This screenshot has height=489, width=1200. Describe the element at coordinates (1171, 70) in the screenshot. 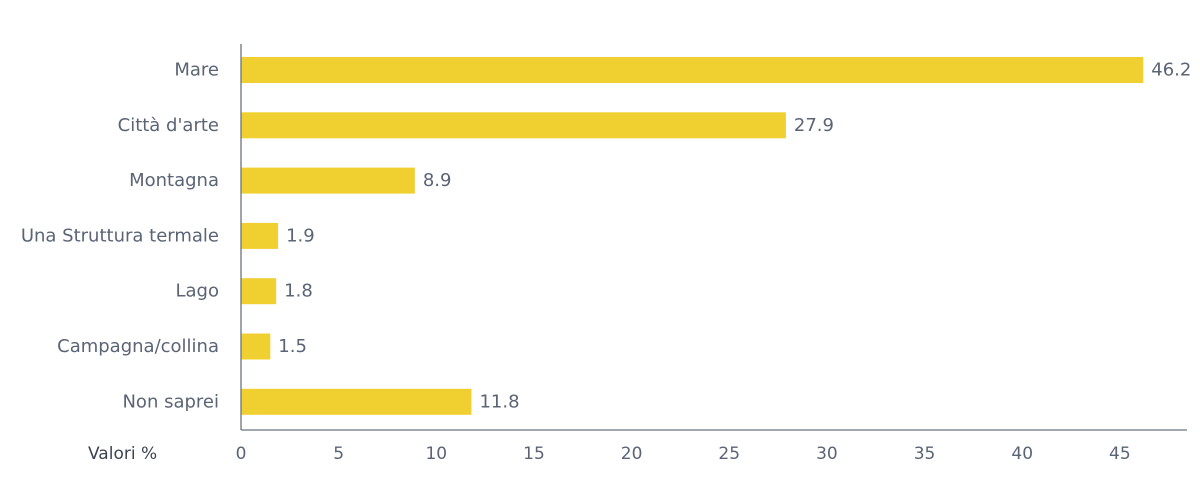

I see `value-label-0: 46.2` at that location.